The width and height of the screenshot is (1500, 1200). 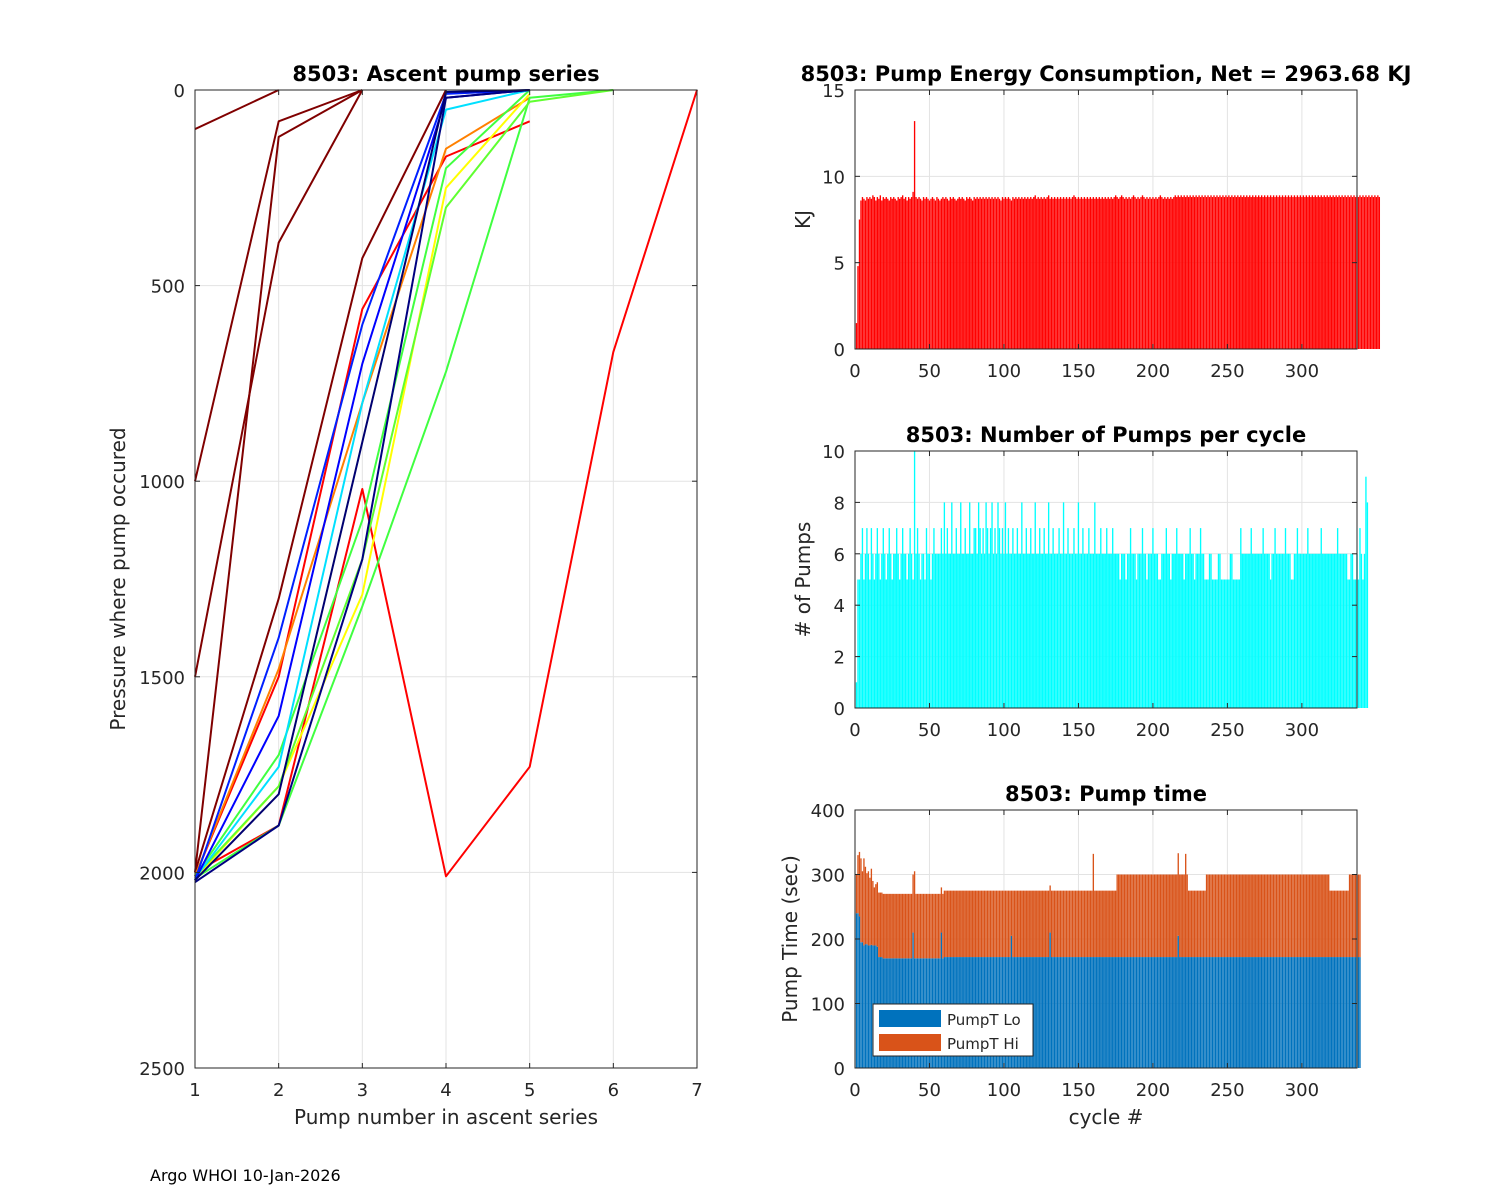 What do you see at coordinates (984, 1020) in the screenshot?
I see `legend-entry: PumpT Lo` at bounding box center [984, 1020].